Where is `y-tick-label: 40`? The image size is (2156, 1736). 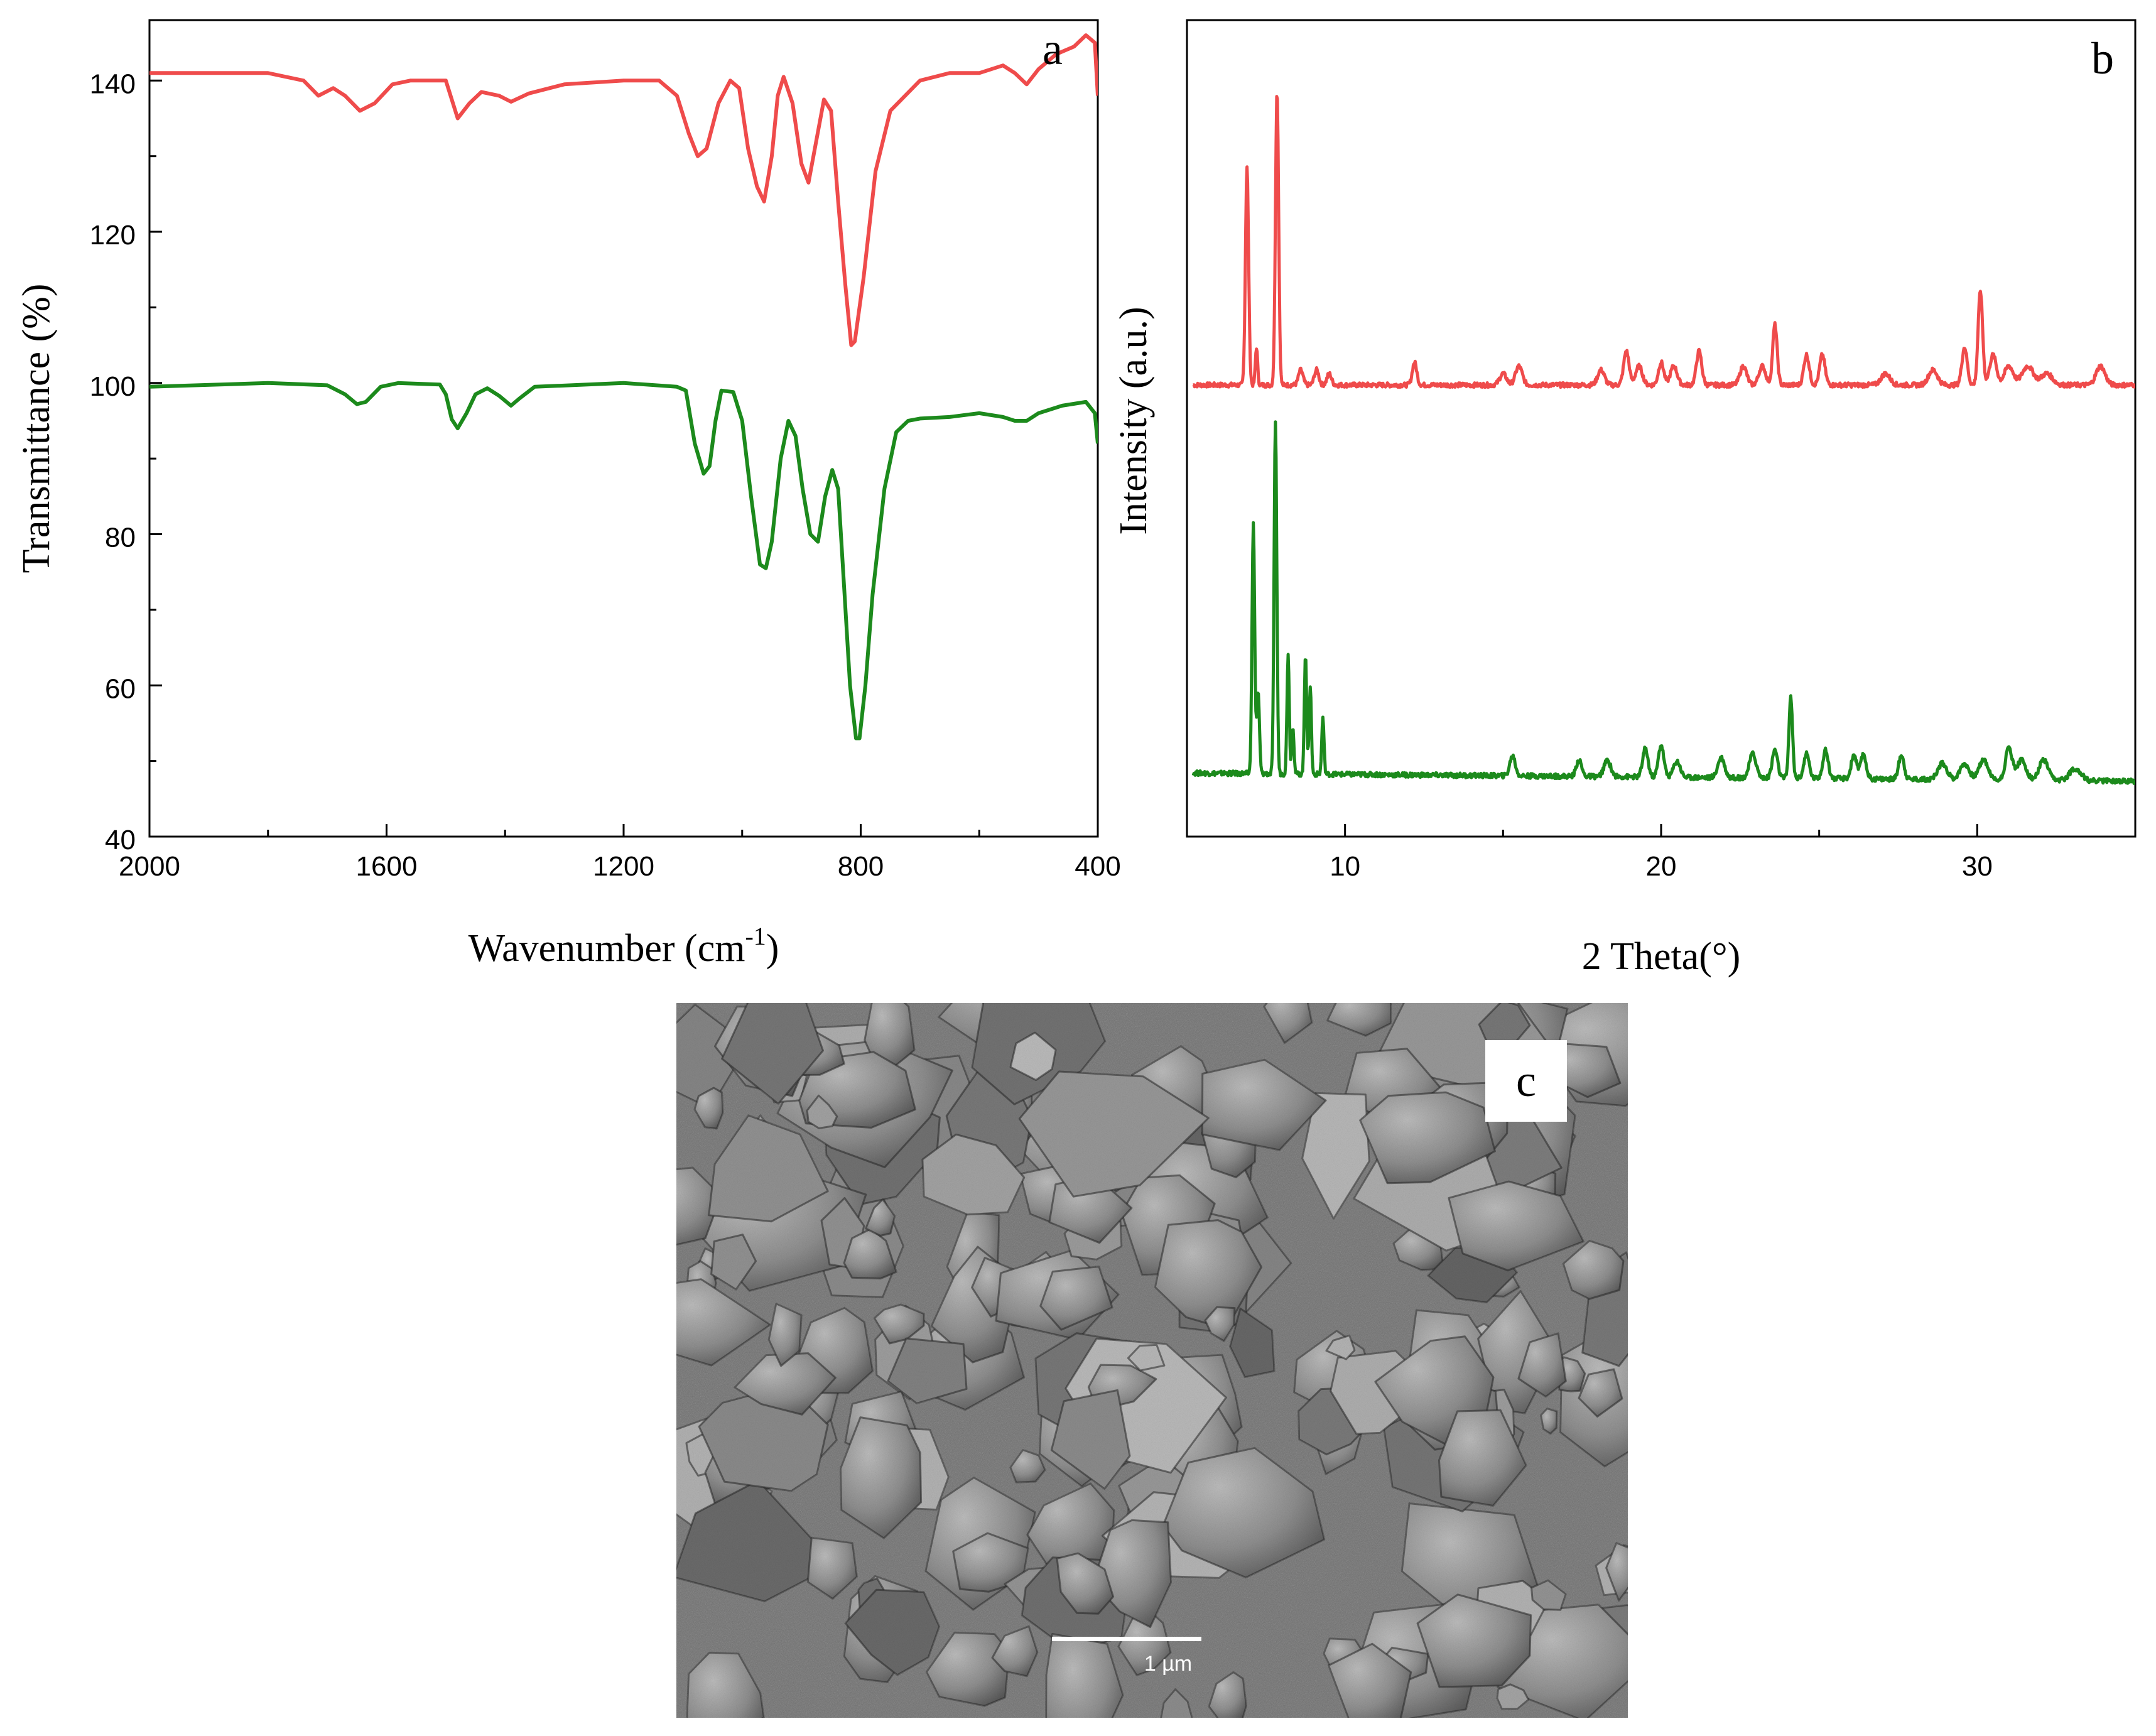
y-tick-label: 40 is located at coordinates (120, 840).